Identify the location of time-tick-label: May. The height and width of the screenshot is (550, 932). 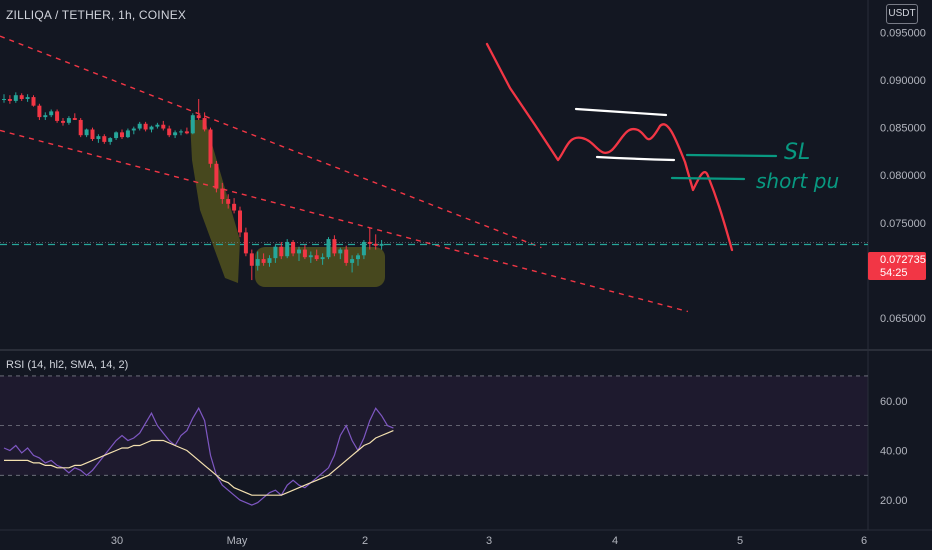
(237, 541).